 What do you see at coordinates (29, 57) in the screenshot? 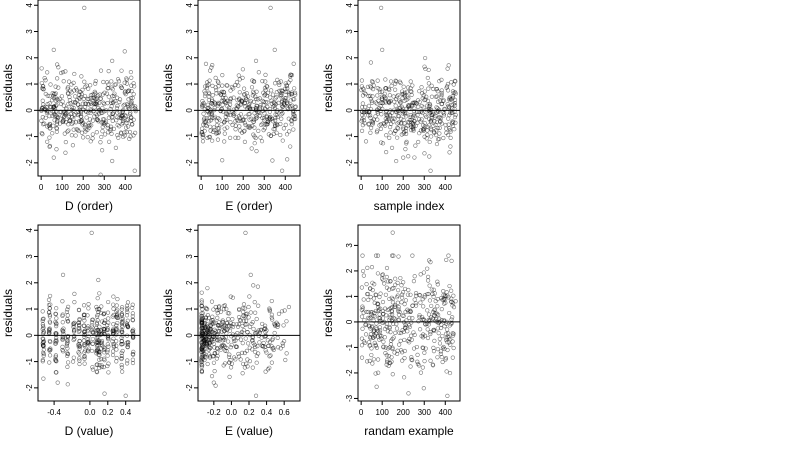
I see `y-tick-label: 2` at bounding box center [29, 57].